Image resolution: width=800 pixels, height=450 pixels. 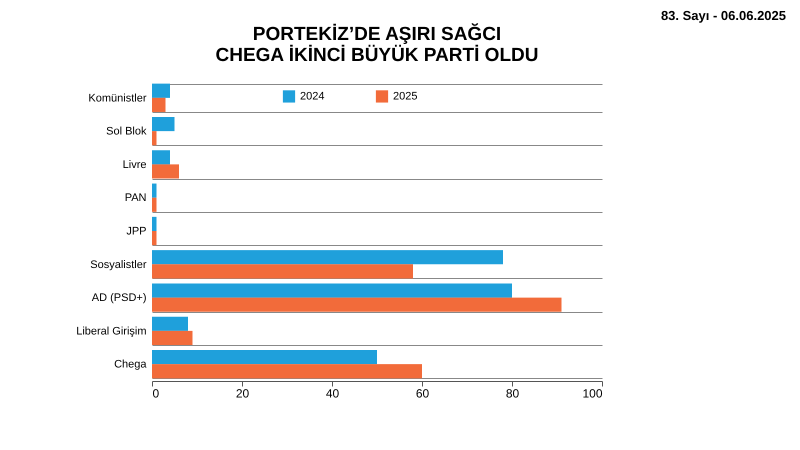 I want to click on legend-label: 2025, so click(x=405, y=96).